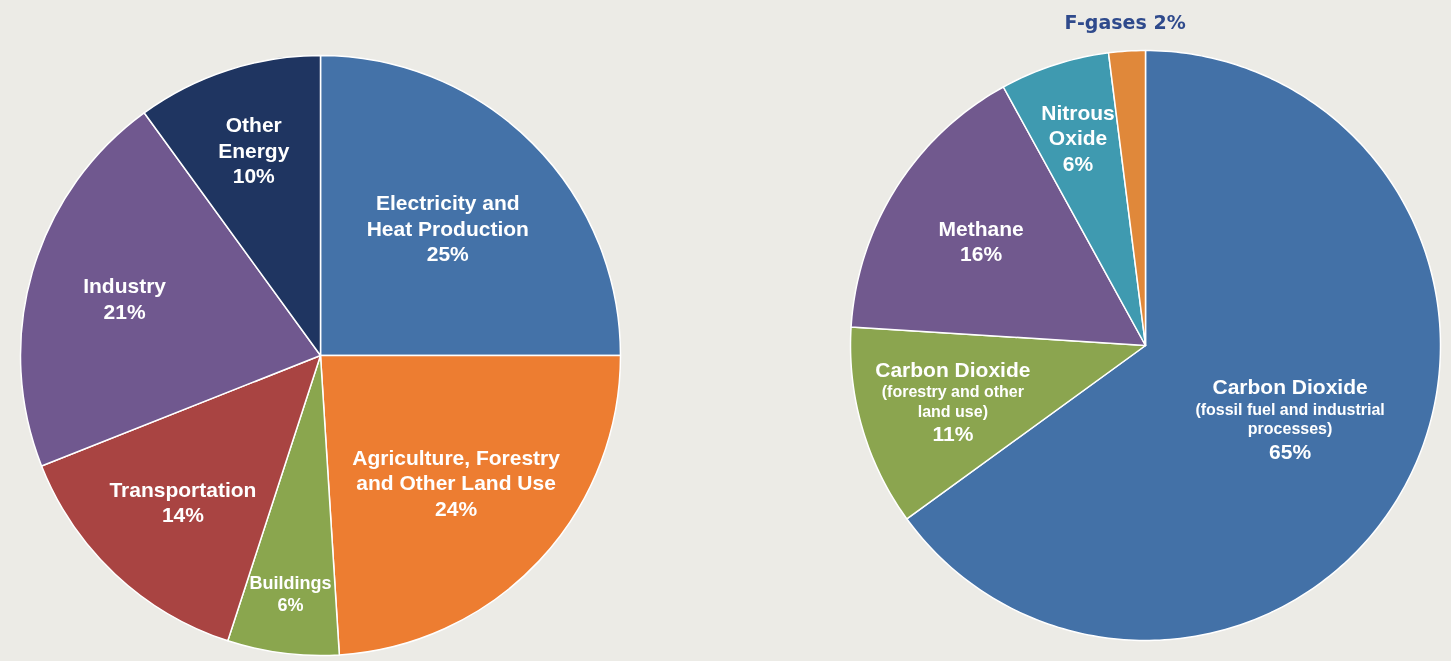 The height and width of the screenshot is (661, 1451). What do you see at coordinates (1078, 125) in the screenshot?
I see `slice-label: Nitrous Oxide` at bounding box center [1078, 125].